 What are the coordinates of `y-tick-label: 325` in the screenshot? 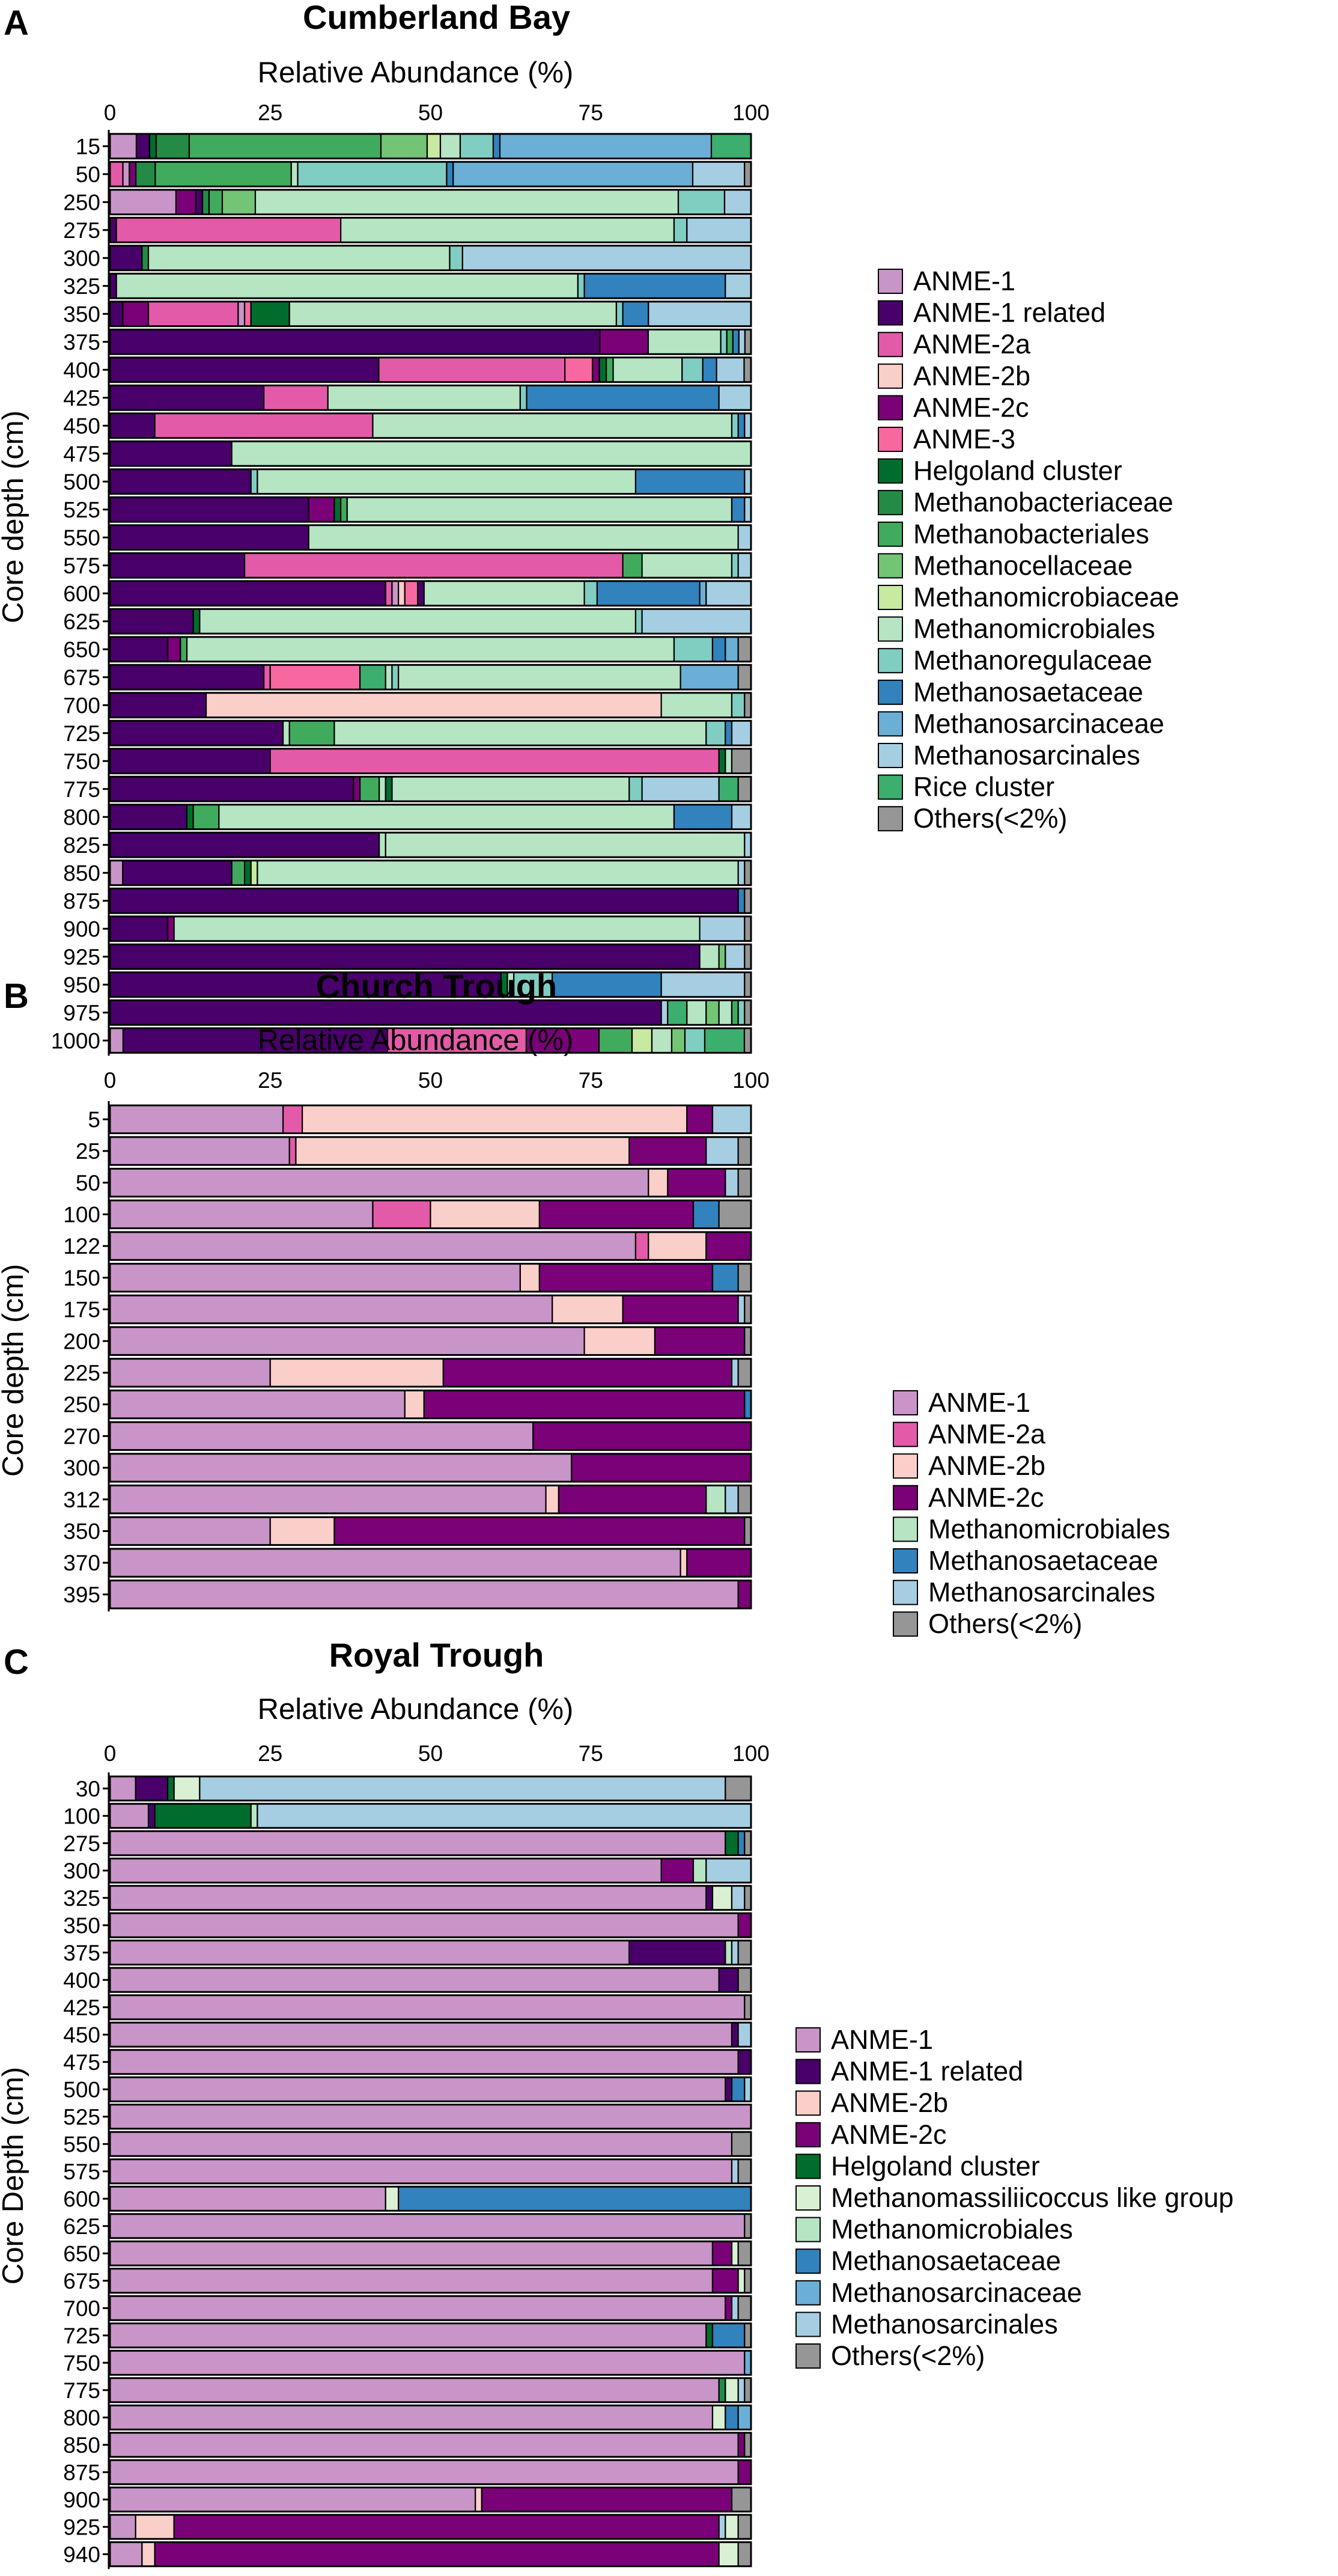 It's located at (81, 1898).